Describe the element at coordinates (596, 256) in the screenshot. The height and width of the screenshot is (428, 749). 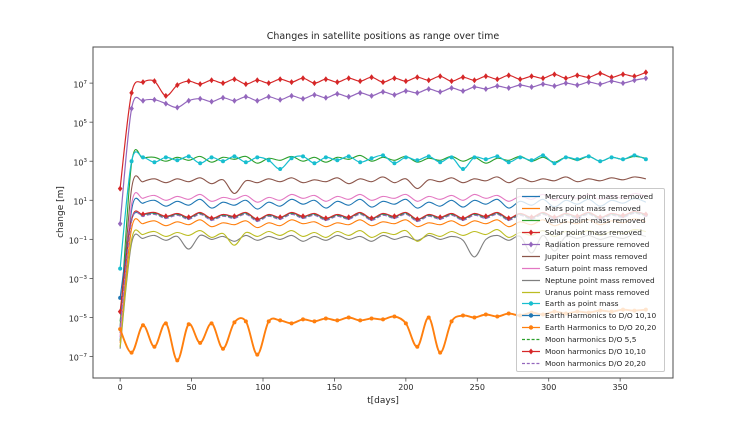
I see `legend-label: Jupiter point mass removed` at that location.